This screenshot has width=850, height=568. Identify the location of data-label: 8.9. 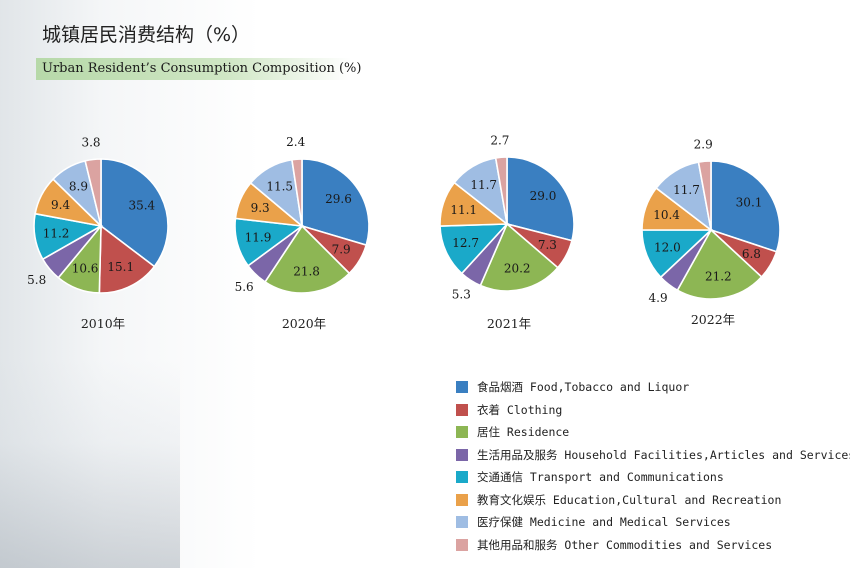
(78, 186).